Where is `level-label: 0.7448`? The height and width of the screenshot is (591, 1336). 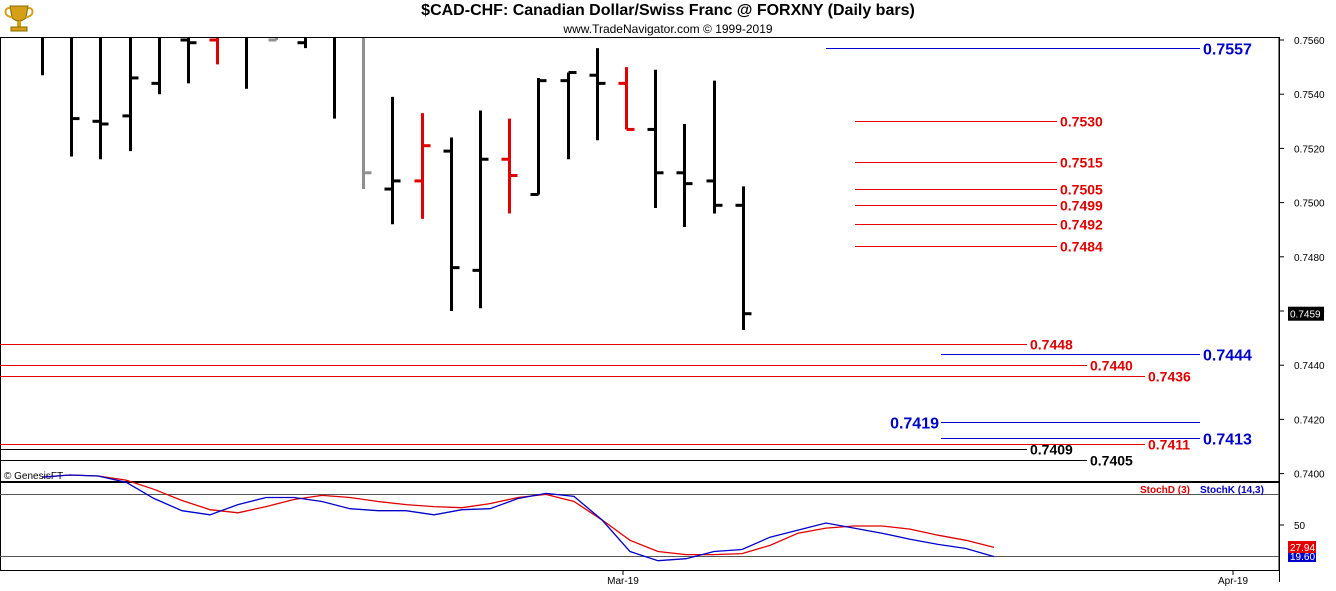 level-label: 0.7448 is located at coordinates (1051, 345).